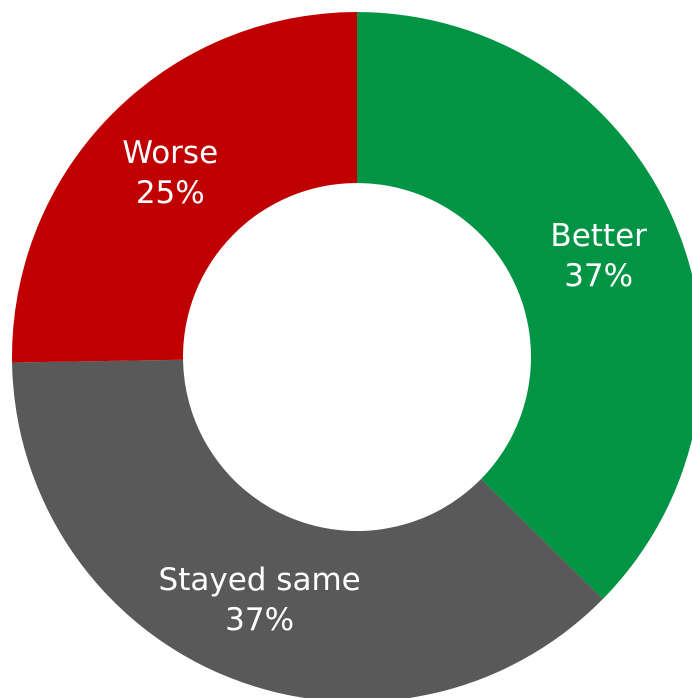  Describe the element at coordinates (598, 236) in the screenshot. I see `slice-label-better: Better` at that location.